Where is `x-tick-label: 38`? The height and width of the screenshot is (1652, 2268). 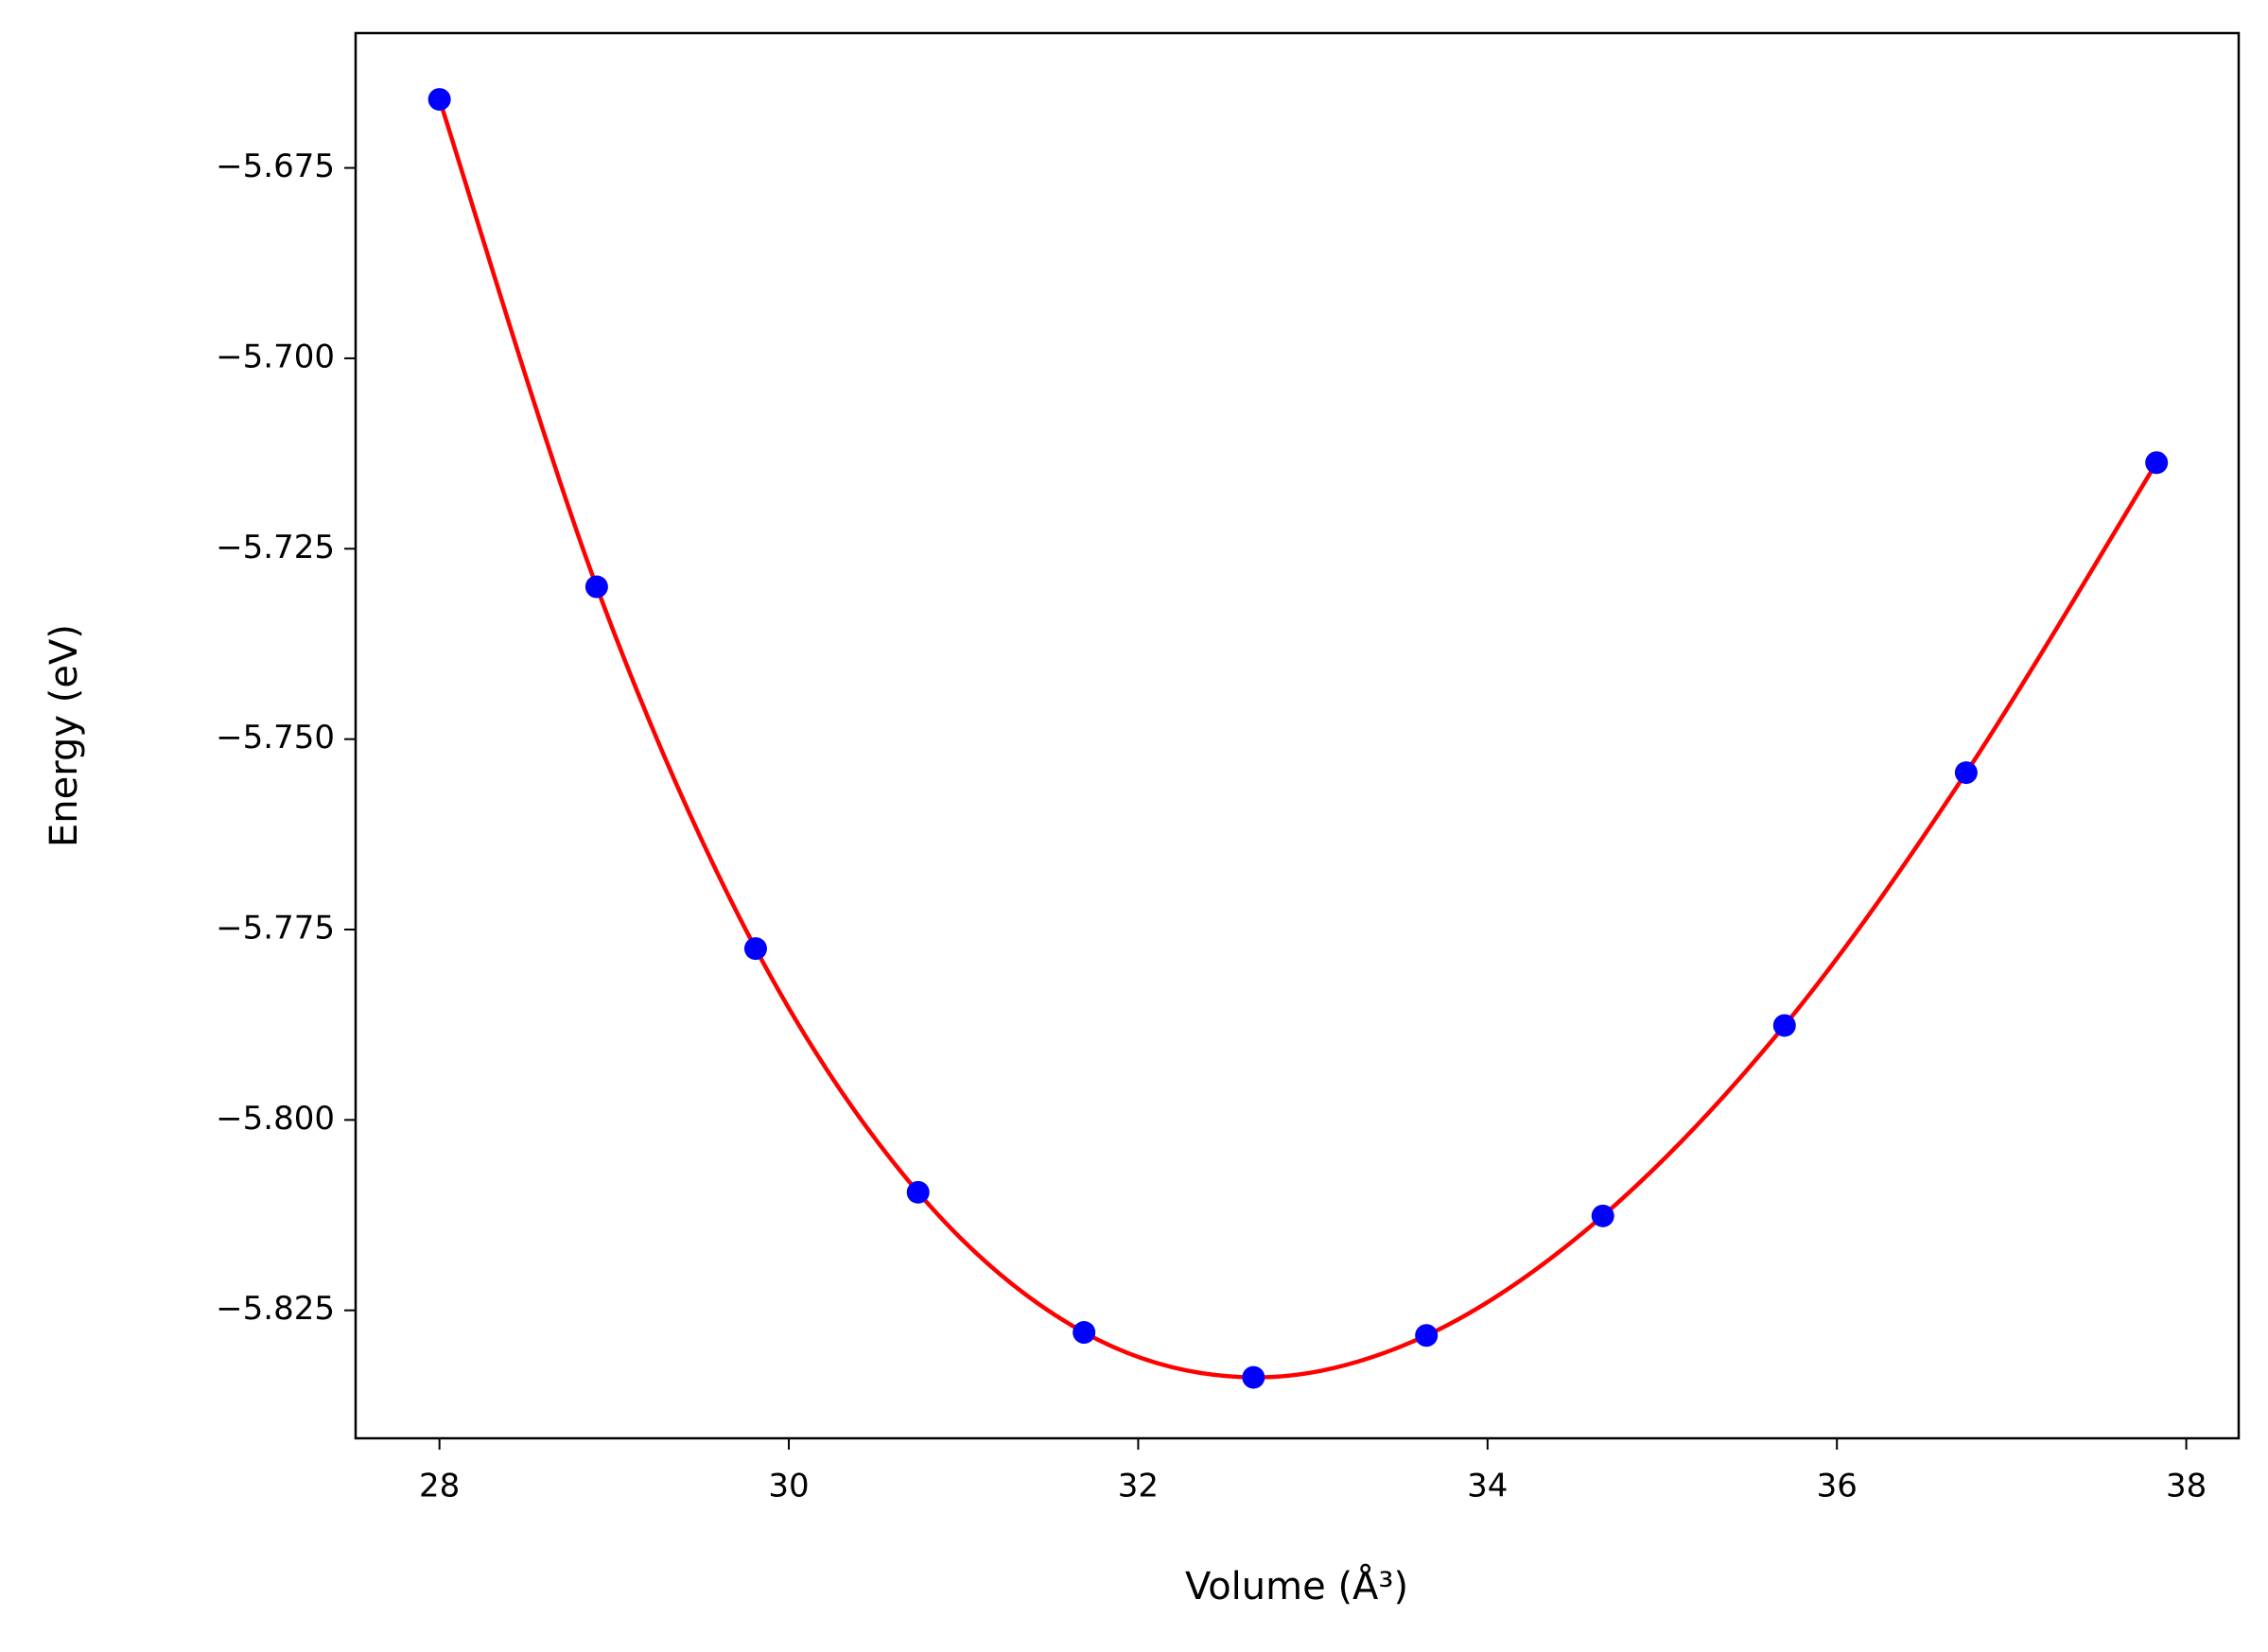
x-tick-label: 38 is located at coordinates (2186, 1487).